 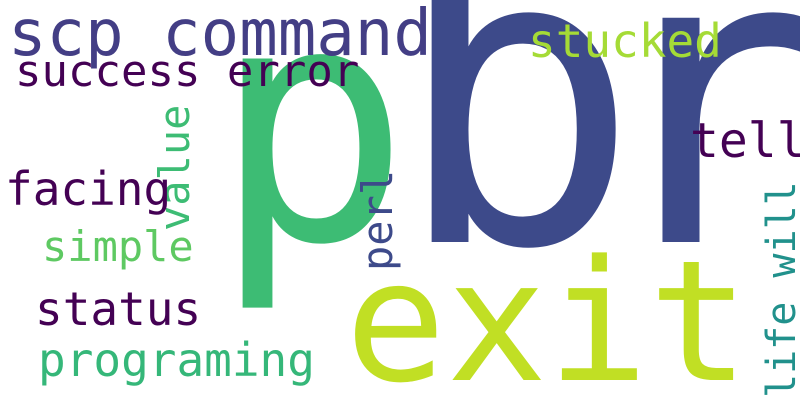 I want to click on word-status: status, so click(x=118, y=309).